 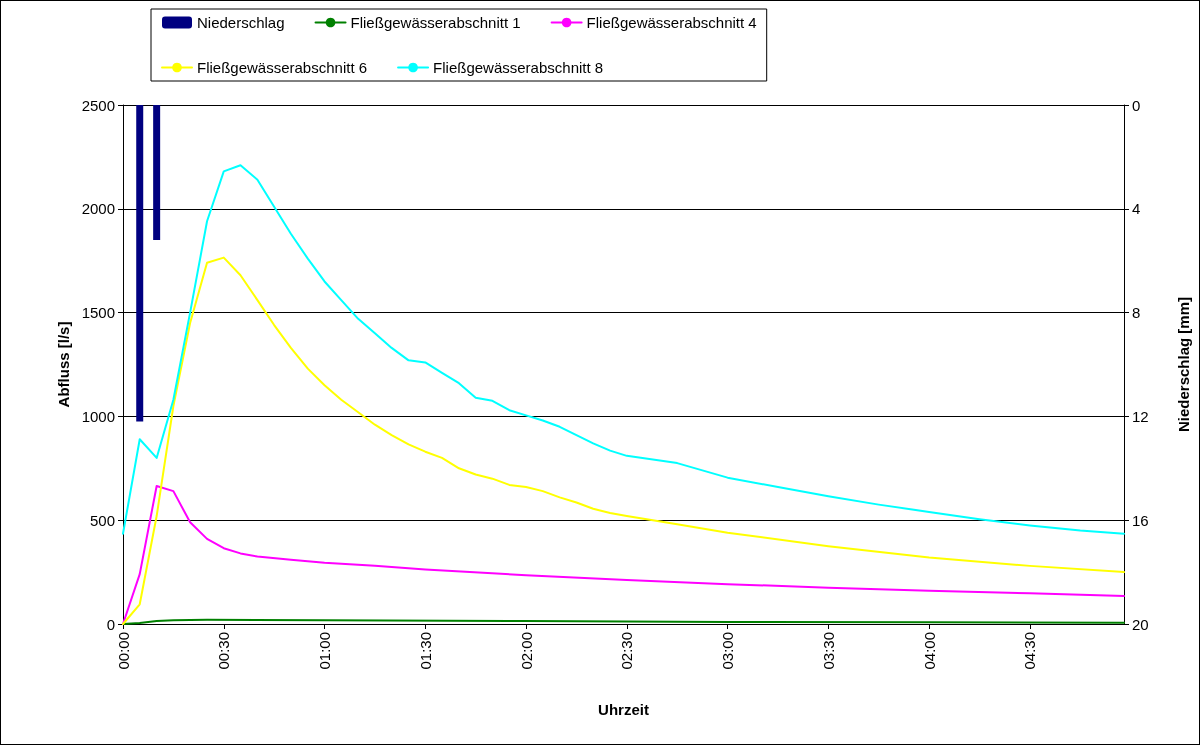 I want to click on y-tick-label: 2000, so click(x=98, y=209).